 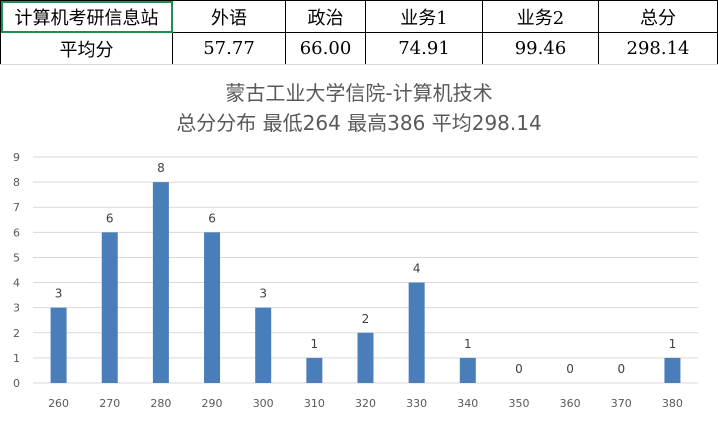 What do you see at coordinates (621, 403) in the screenshot?
I see `x-tick-label: 370` at bounding box center [621, 403].